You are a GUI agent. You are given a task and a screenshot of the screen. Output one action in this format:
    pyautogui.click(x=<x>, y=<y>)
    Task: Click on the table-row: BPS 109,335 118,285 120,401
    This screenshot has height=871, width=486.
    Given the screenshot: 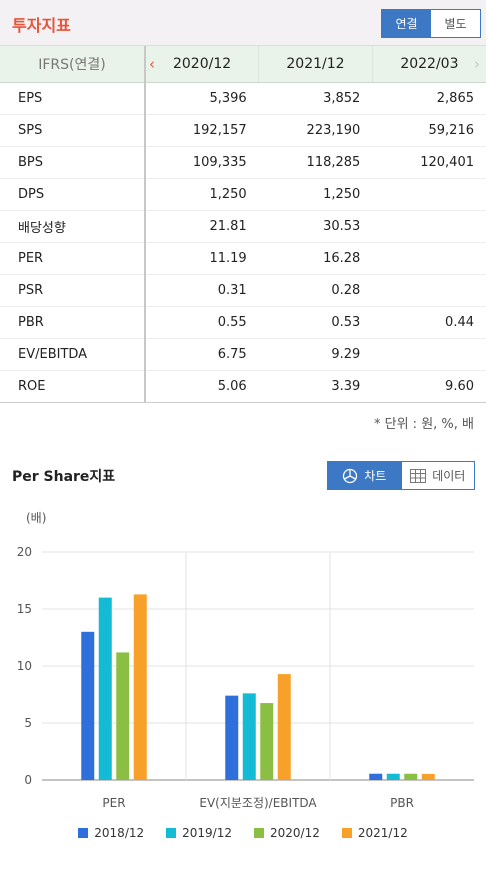 What is the action you would take?
    pyautogui.click(x=243, y=162)
    